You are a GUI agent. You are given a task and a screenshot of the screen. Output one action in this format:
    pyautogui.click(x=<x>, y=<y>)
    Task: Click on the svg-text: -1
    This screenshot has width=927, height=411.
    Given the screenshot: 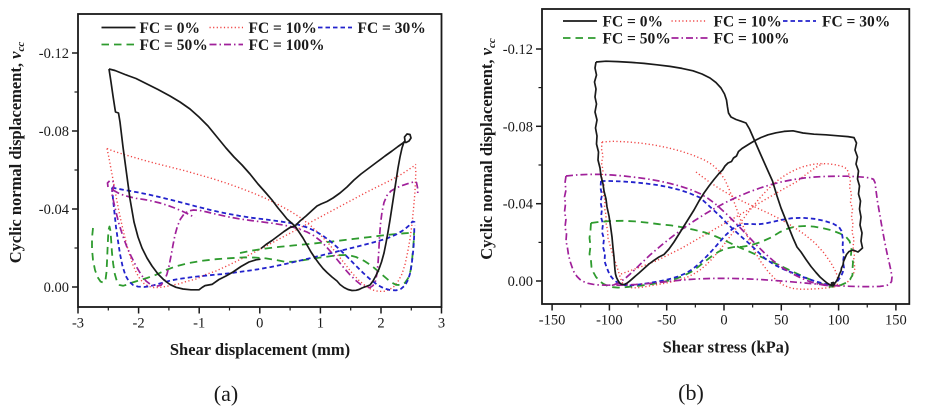 What is the action you would take?
    pyautogui.click(x=199, y=324)
    